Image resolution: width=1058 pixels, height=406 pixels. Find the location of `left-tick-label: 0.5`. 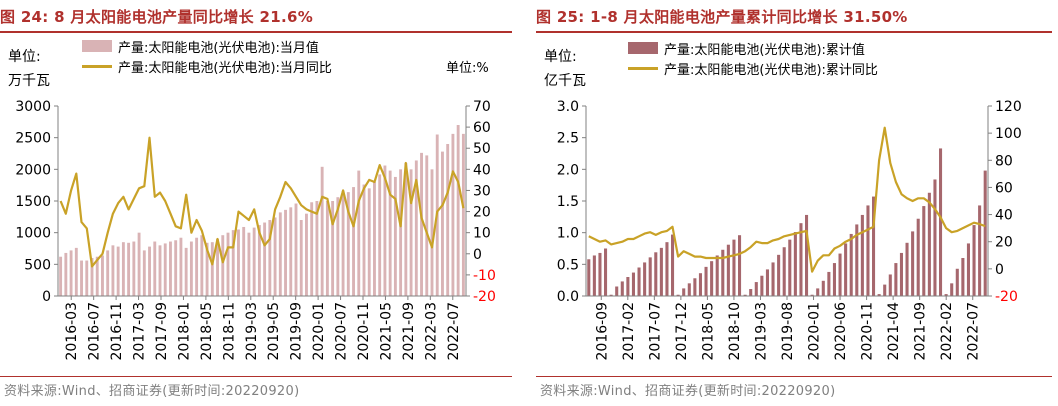

left-tick-label: 0.5 is located at coordinates (568, 265).